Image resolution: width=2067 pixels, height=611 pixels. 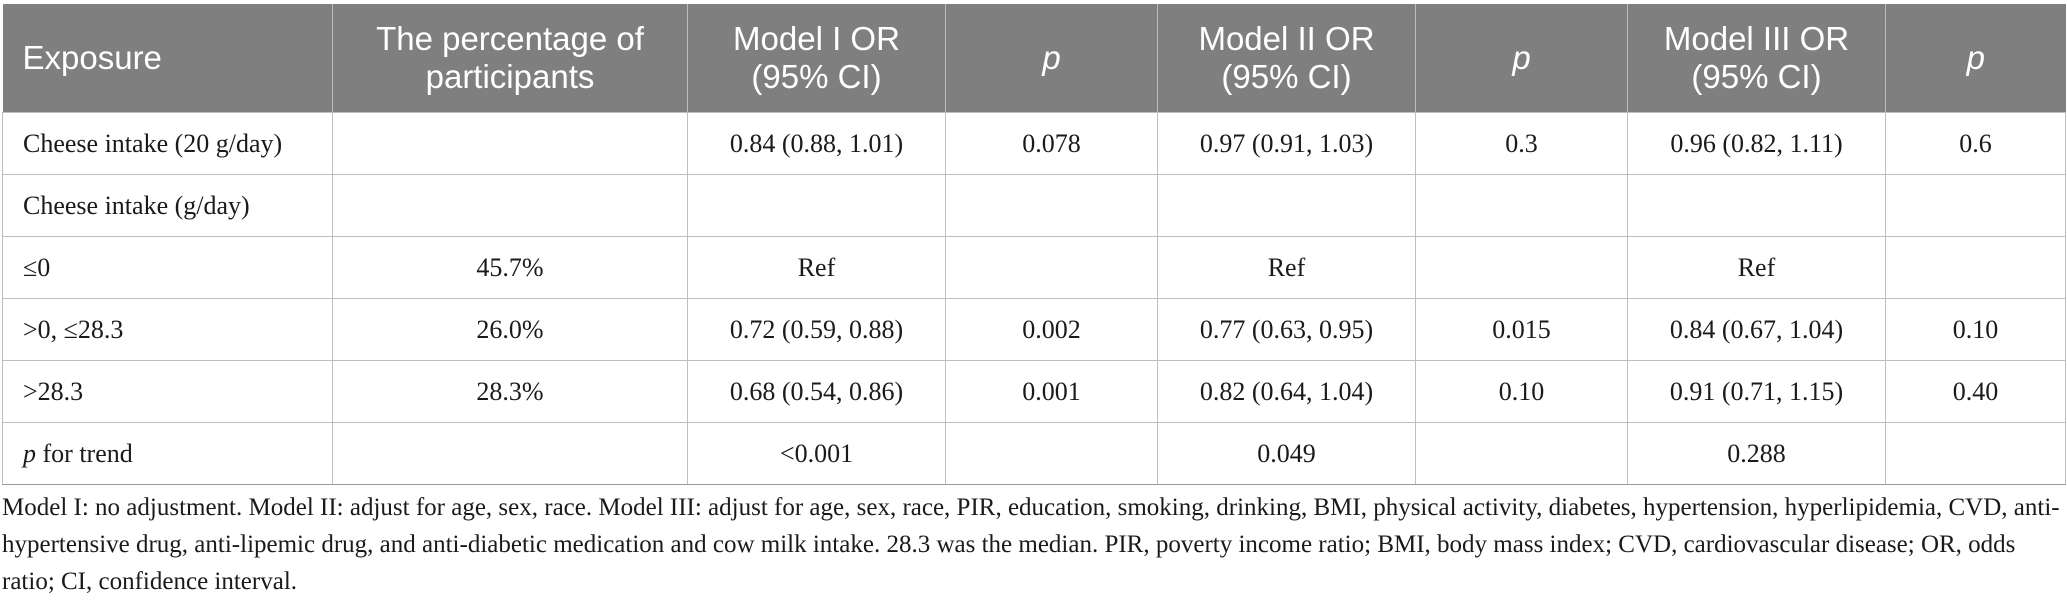 I want to click on cell-model1-or: Ref, so click(x=816, y=267).